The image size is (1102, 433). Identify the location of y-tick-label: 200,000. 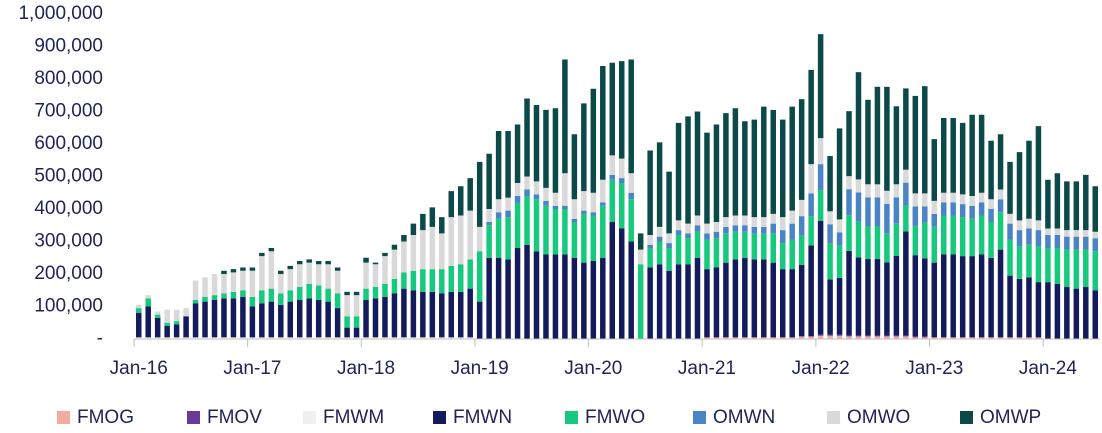
(68, 273).